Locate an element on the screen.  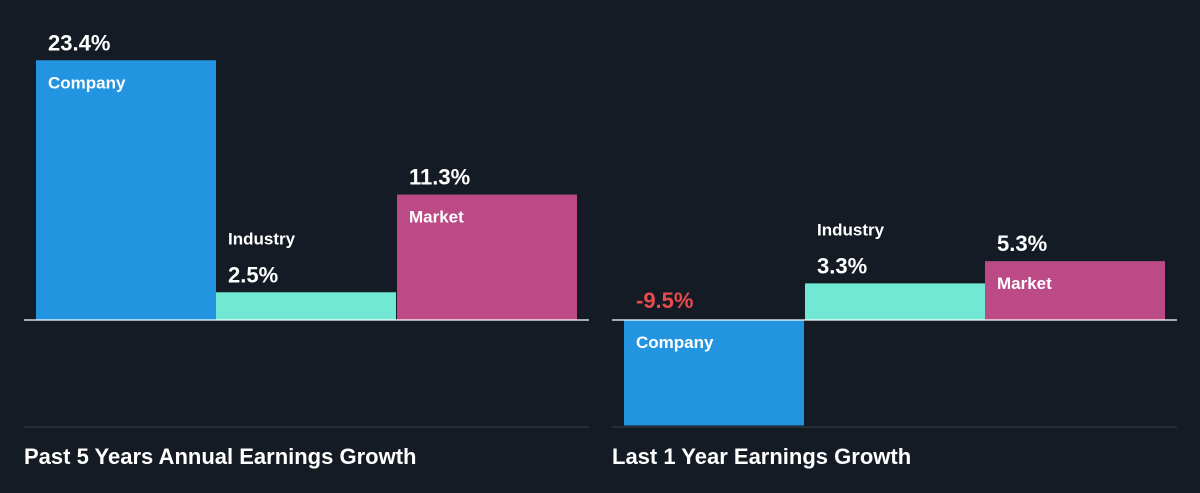
chart-title-past-5-years: Past 5 Years Annual Earnings Growth is located at coordinates (220, 456).